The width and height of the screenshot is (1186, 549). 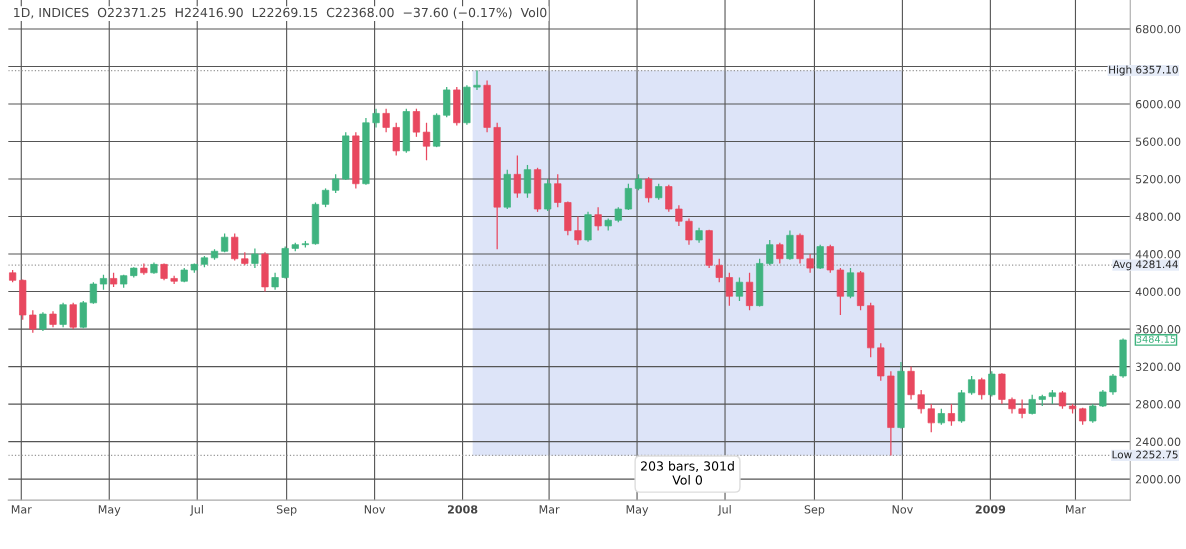 What do you see at coordinates (462, 509) in the screenshot?
I see `x-tick-label: 2008` at bounding box center [462, 509].